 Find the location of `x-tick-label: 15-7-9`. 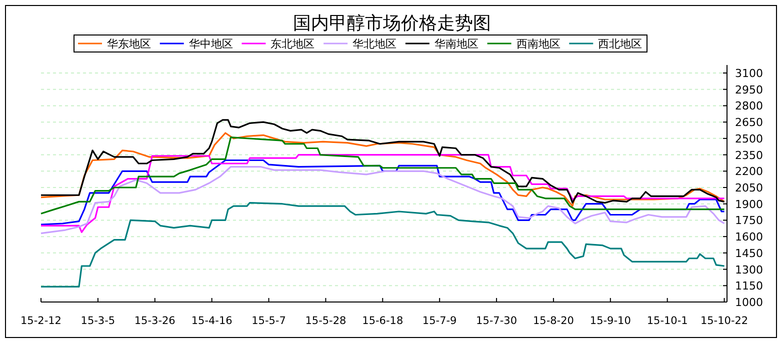

x-tick-label: 15-7-9 is located at coordinates (439, 321).